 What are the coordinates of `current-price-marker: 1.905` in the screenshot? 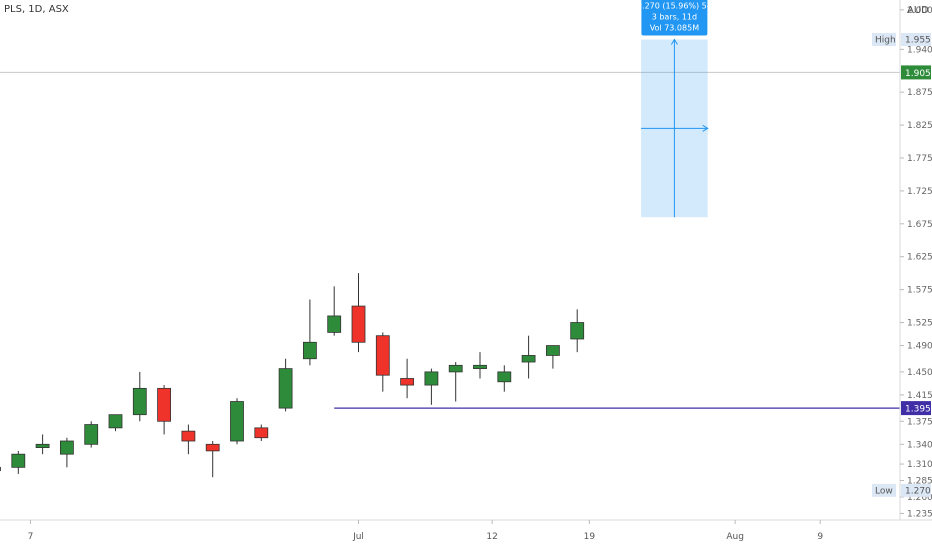 It's located at (918, 74).